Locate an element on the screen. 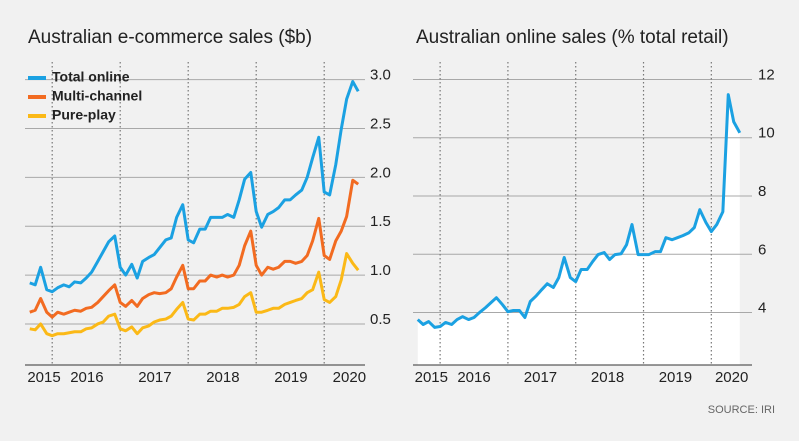  y-tick-label: 10 is located at coordinates (766, 133).